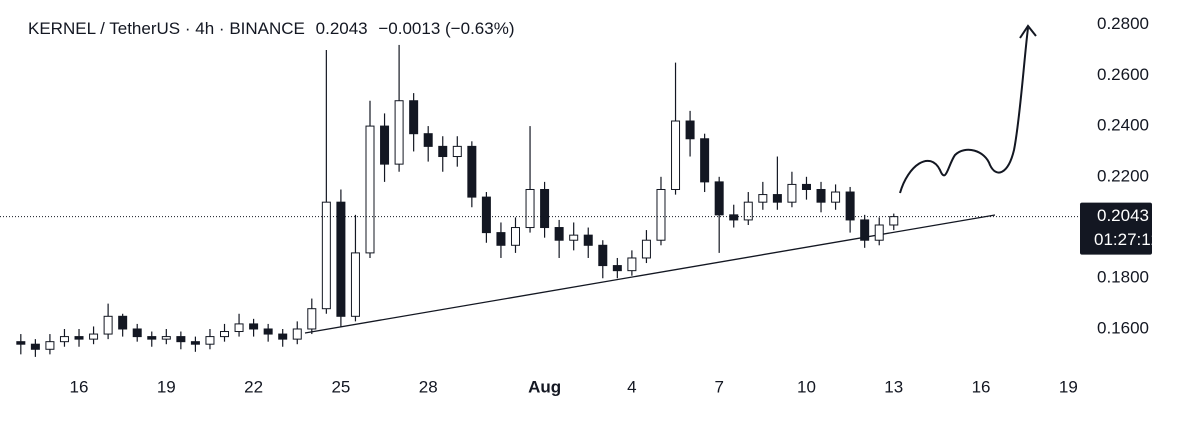 The image size is (1200, 434). I want to click on x-tick-label: Aug, so click(544, 386).